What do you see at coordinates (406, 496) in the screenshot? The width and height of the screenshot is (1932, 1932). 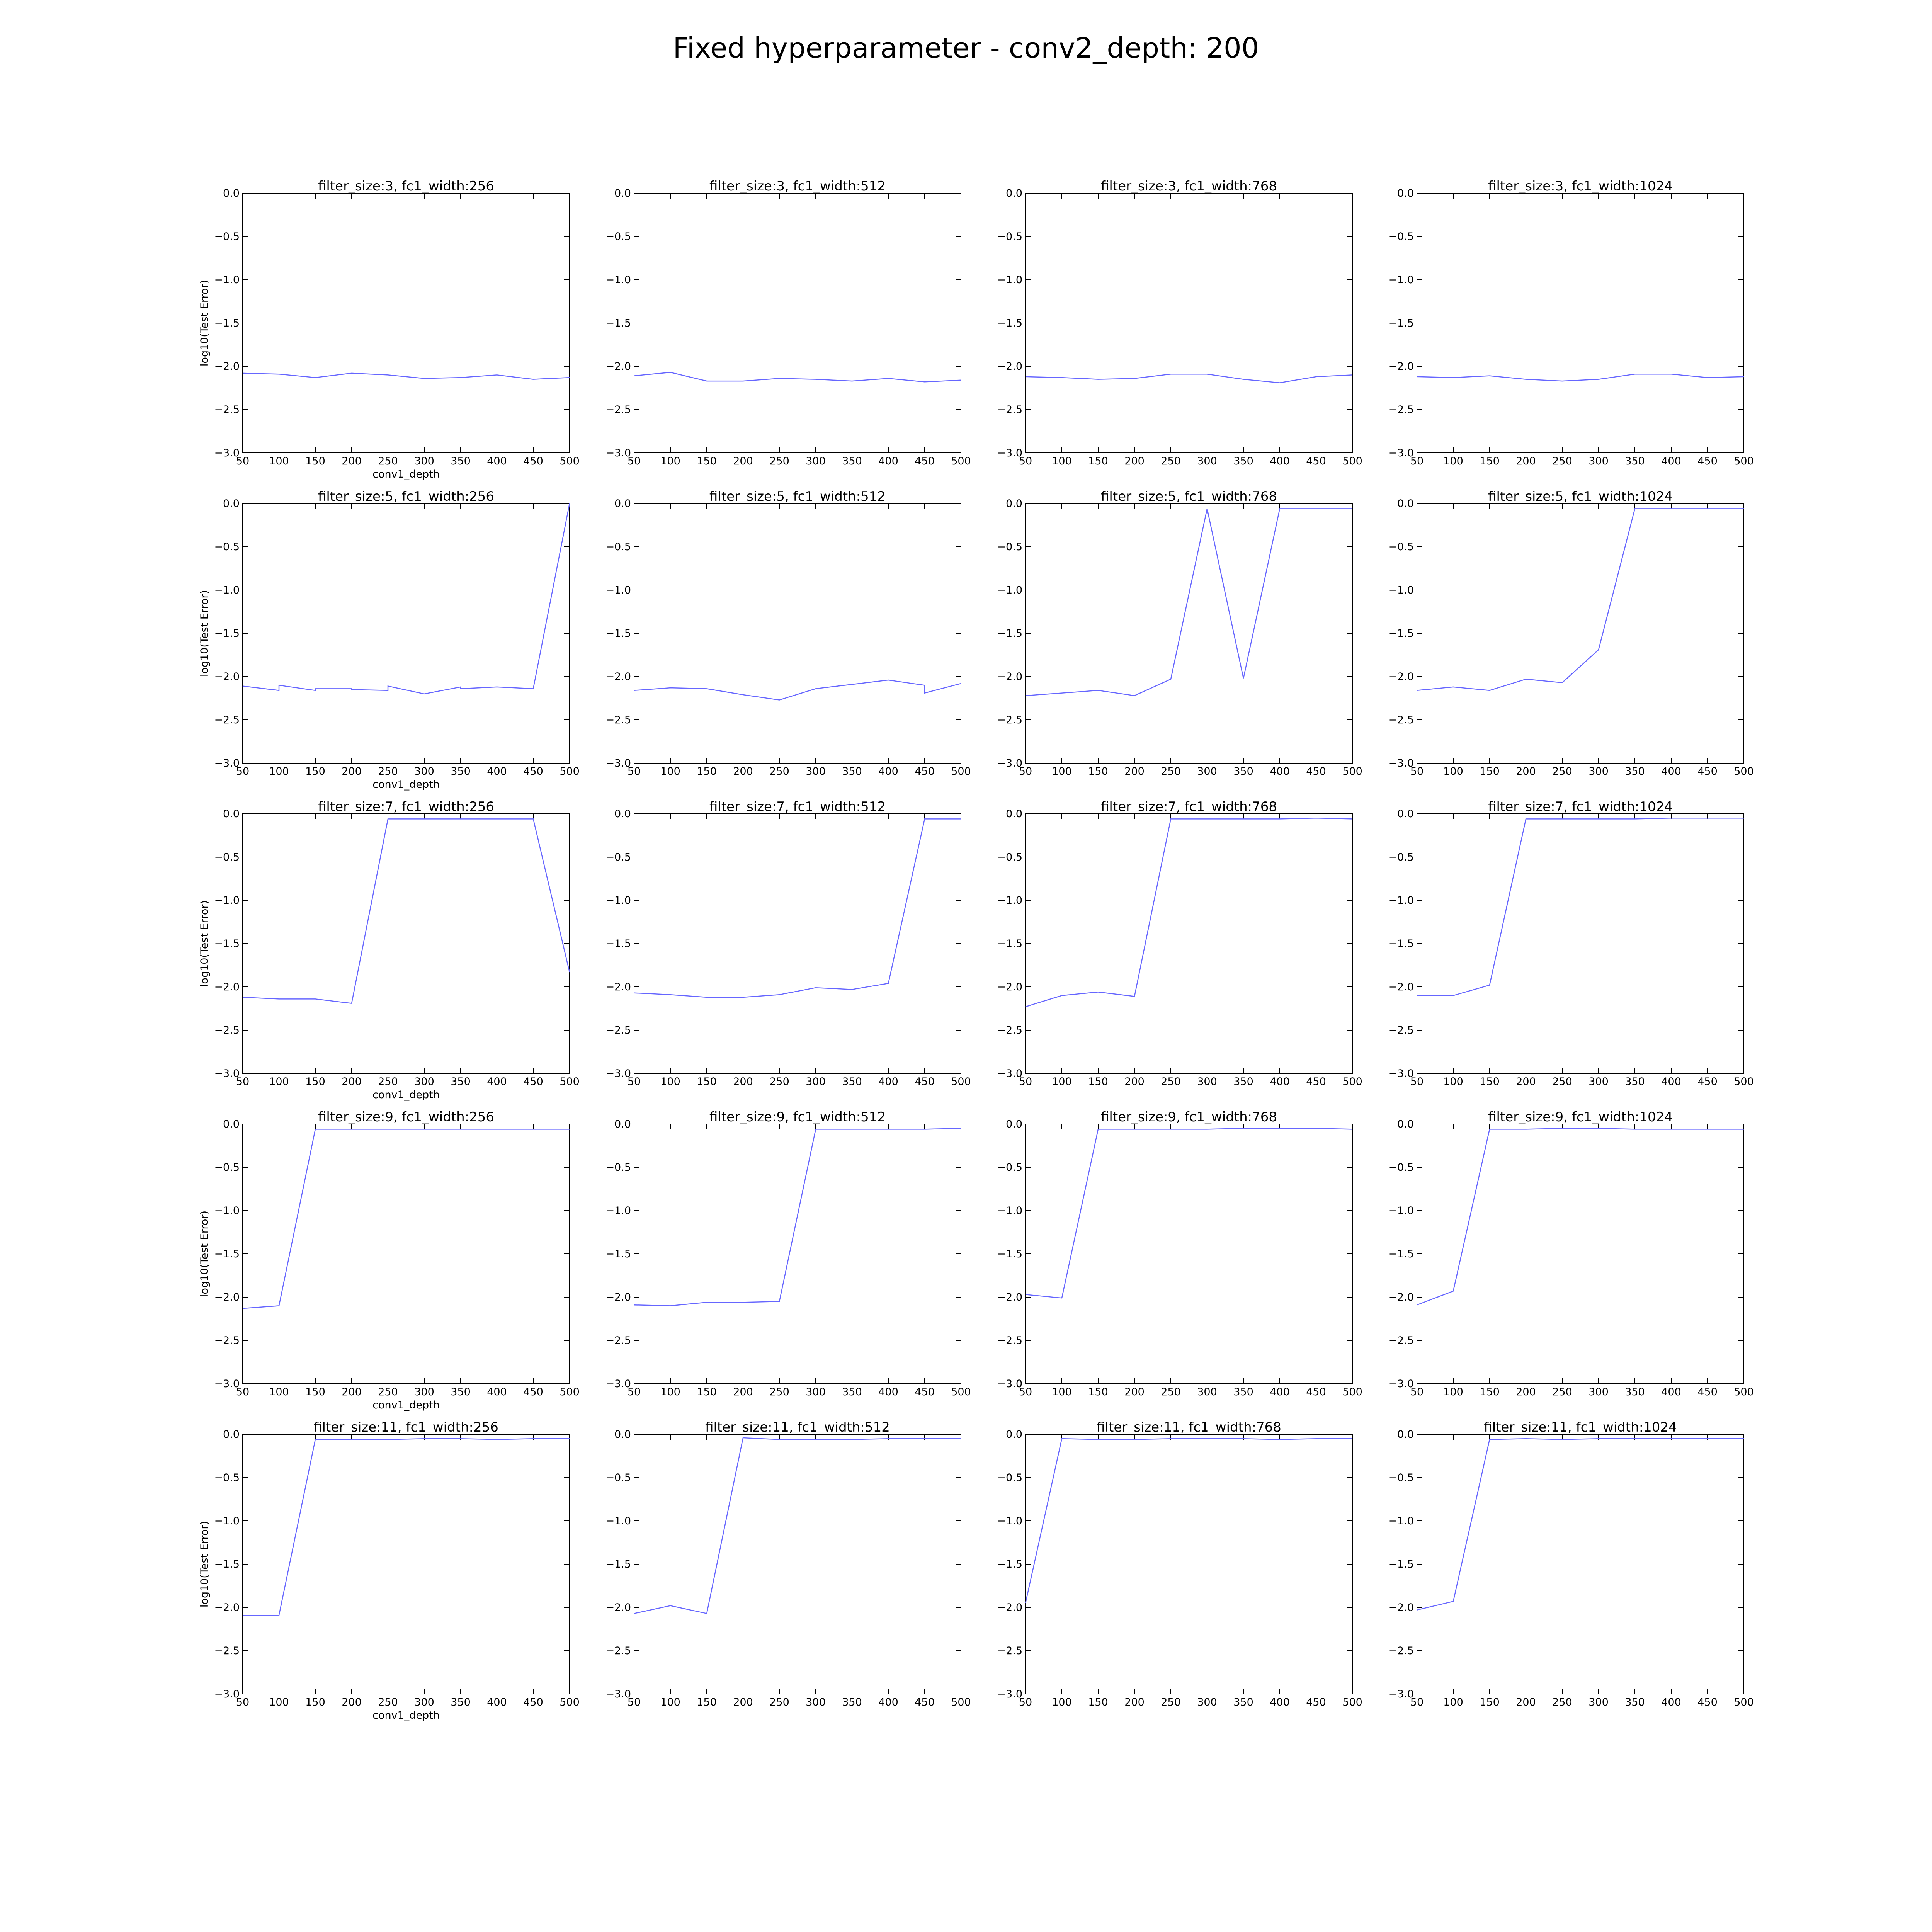 I see `subplot-title: filter_size:5, fc1_width:256` at bounding box center [406, 496].